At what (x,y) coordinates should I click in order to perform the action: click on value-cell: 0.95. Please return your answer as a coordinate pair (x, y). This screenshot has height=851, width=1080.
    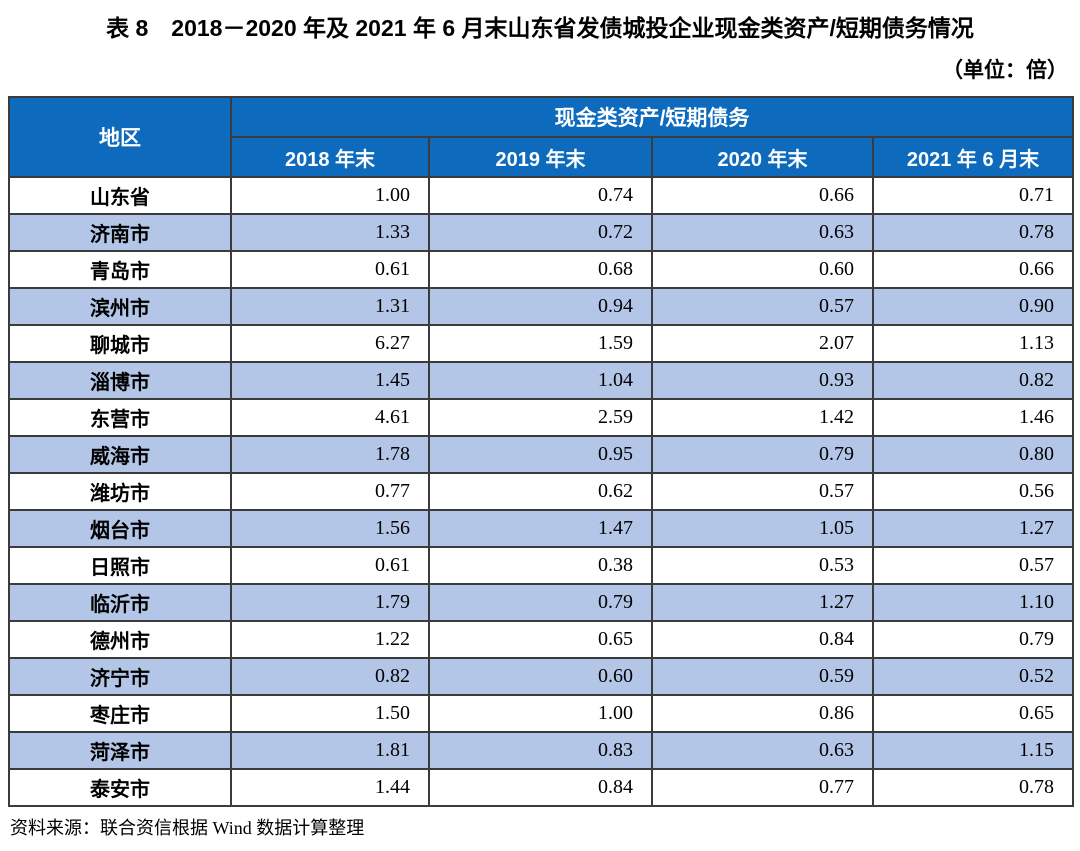
    Looking at the image, I should click on (540, 455).